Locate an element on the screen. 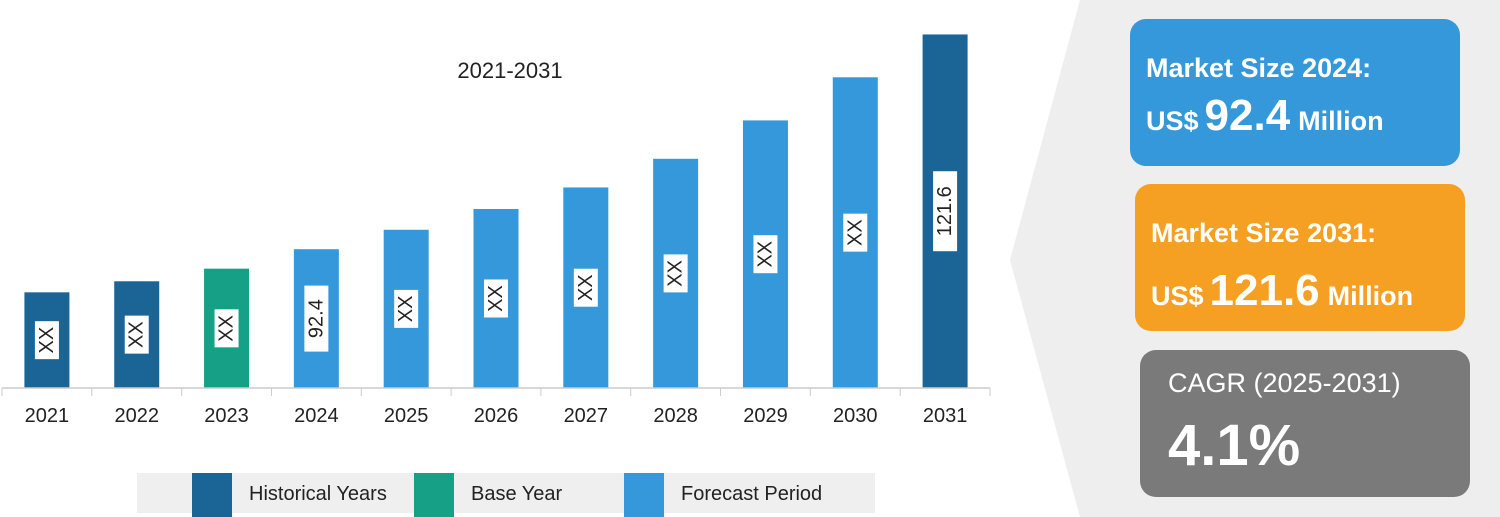 This screenshot has height=517, width=1500. chart-title: 2021-2031 is located at coordinates (510, 70).